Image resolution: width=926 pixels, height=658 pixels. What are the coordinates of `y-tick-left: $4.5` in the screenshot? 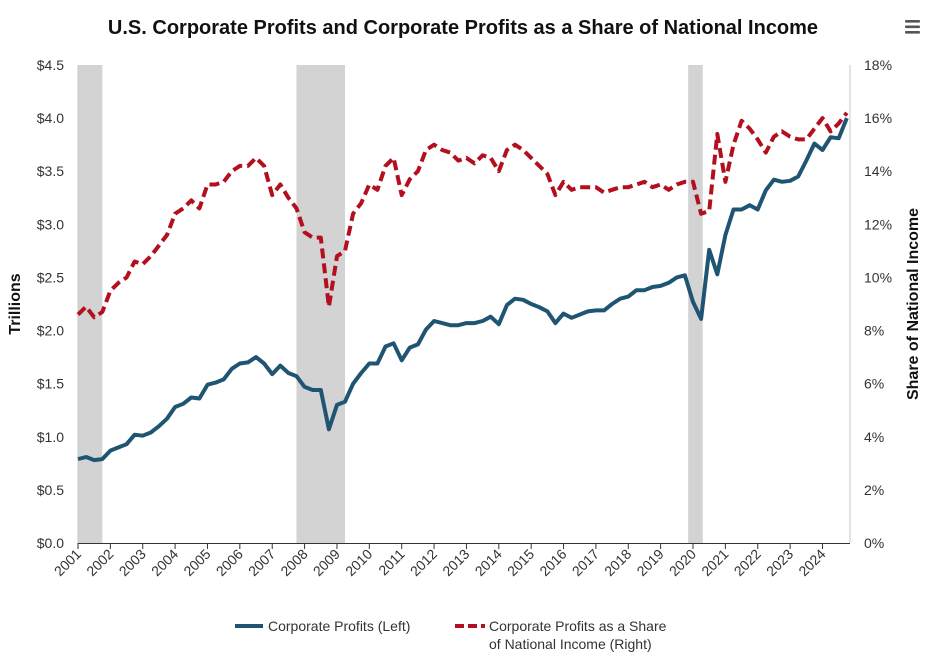 It's located at (50, 65).